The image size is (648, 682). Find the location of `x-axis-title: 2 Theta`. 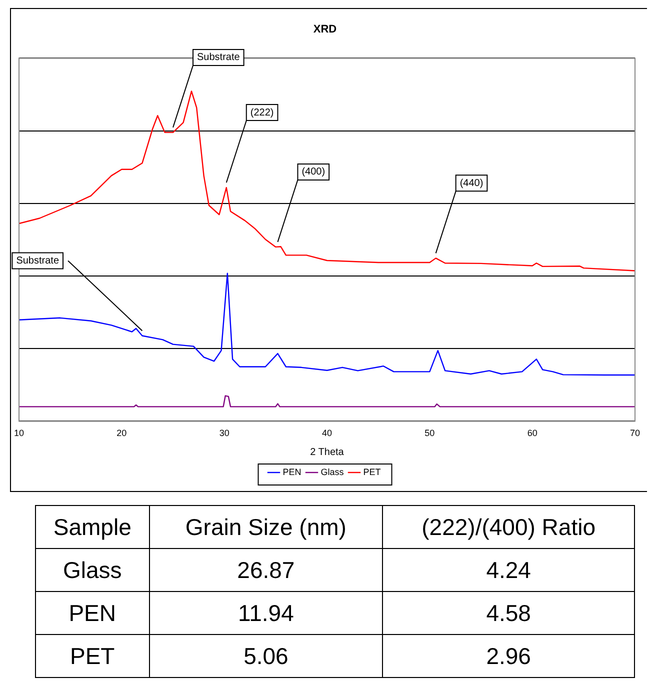

x-axis-title: 2 Theta is located at coordinates (327, 452).